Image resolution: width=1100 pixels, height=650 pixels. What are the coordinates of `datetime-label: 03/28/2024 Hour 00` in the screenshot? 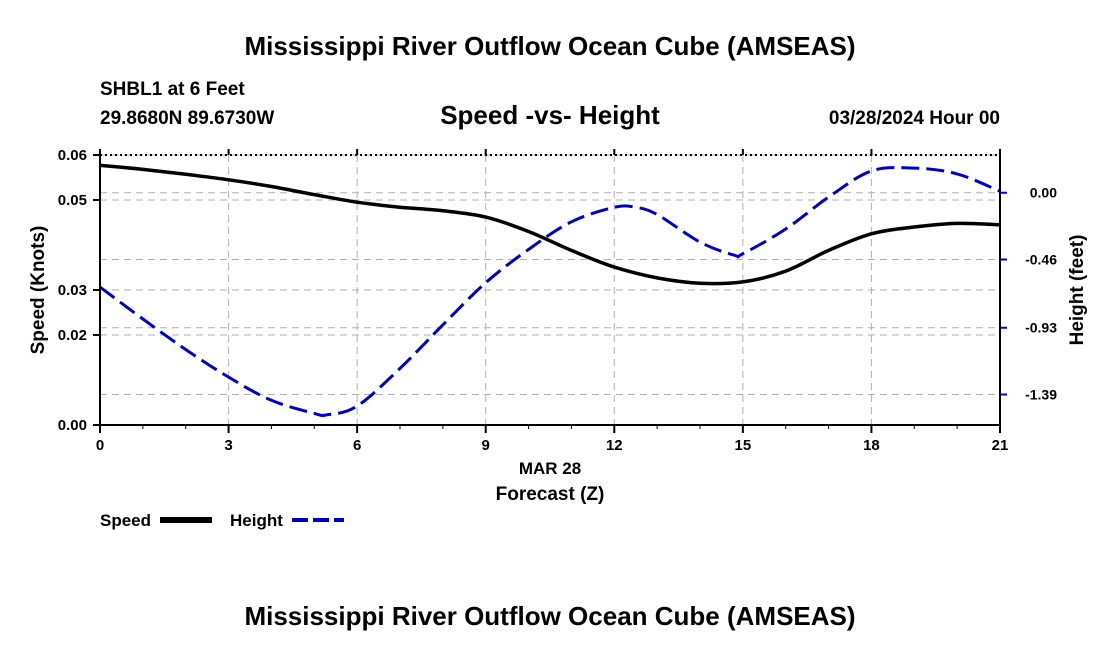 It's located at (914, 118).